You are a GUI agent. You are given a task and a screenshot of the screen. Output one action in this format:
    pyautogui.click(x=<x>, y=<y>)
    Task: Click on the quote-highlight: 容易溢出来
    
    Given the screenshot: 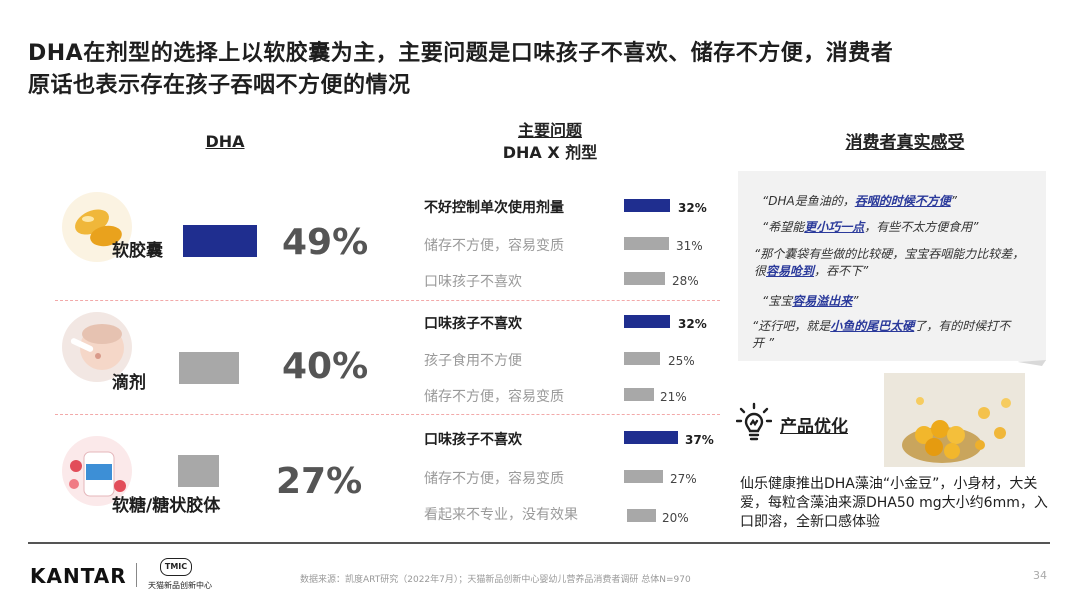 What is the action you would take?
    pyautogui.click(x=822, y=301)
    